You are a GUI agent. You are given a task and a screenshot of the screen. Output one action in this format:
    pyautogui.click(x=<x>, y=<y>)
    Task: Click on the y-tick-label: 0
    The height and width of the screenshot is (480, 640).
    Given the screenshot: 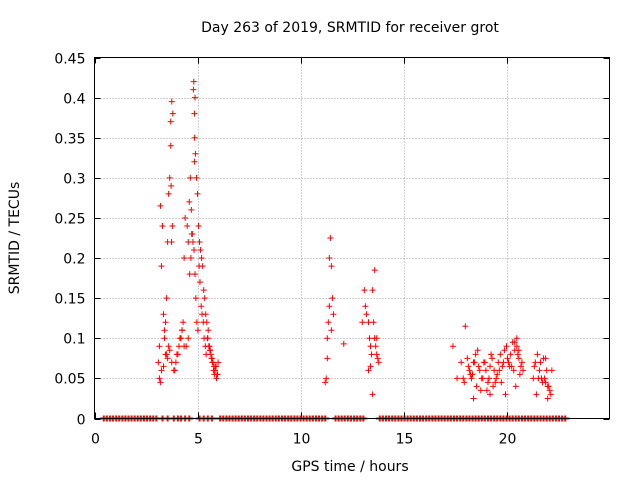 What is the action you would take?
    pyautogui.click(x=81, y=421)
    